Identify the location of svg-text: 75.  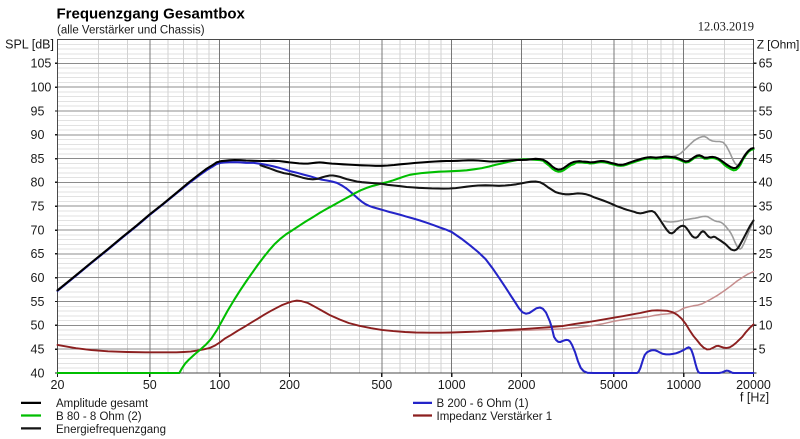
(38, 207).